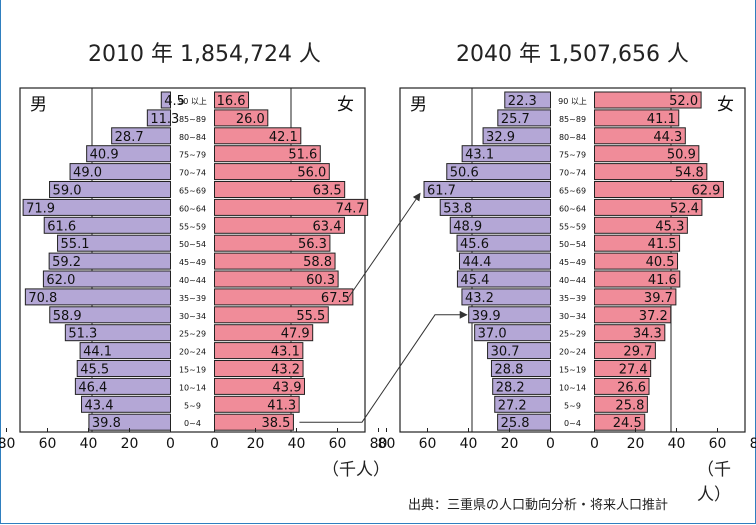 The image size is (756, 525). I want to click on male-label-2040: 男, so click(418, 105).